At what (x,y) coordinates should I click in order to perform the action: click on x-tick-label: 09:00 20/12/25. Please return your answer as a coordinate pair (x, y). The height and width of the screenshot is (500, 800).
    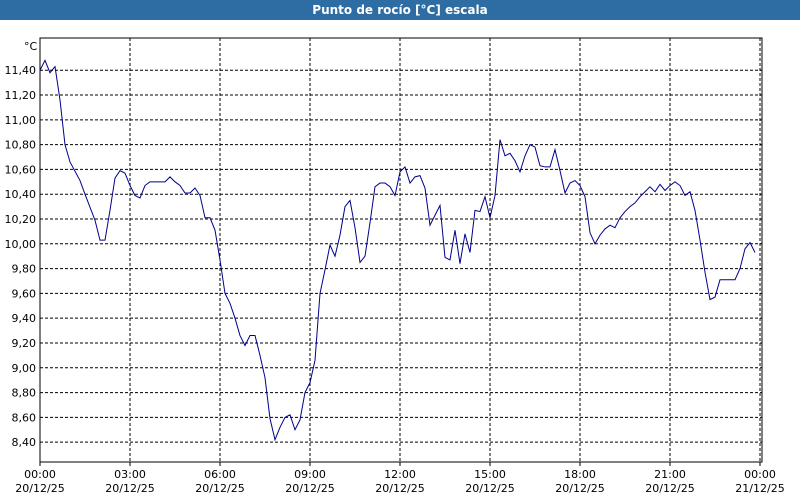
    Looking at the image, I should click on (309, 481).